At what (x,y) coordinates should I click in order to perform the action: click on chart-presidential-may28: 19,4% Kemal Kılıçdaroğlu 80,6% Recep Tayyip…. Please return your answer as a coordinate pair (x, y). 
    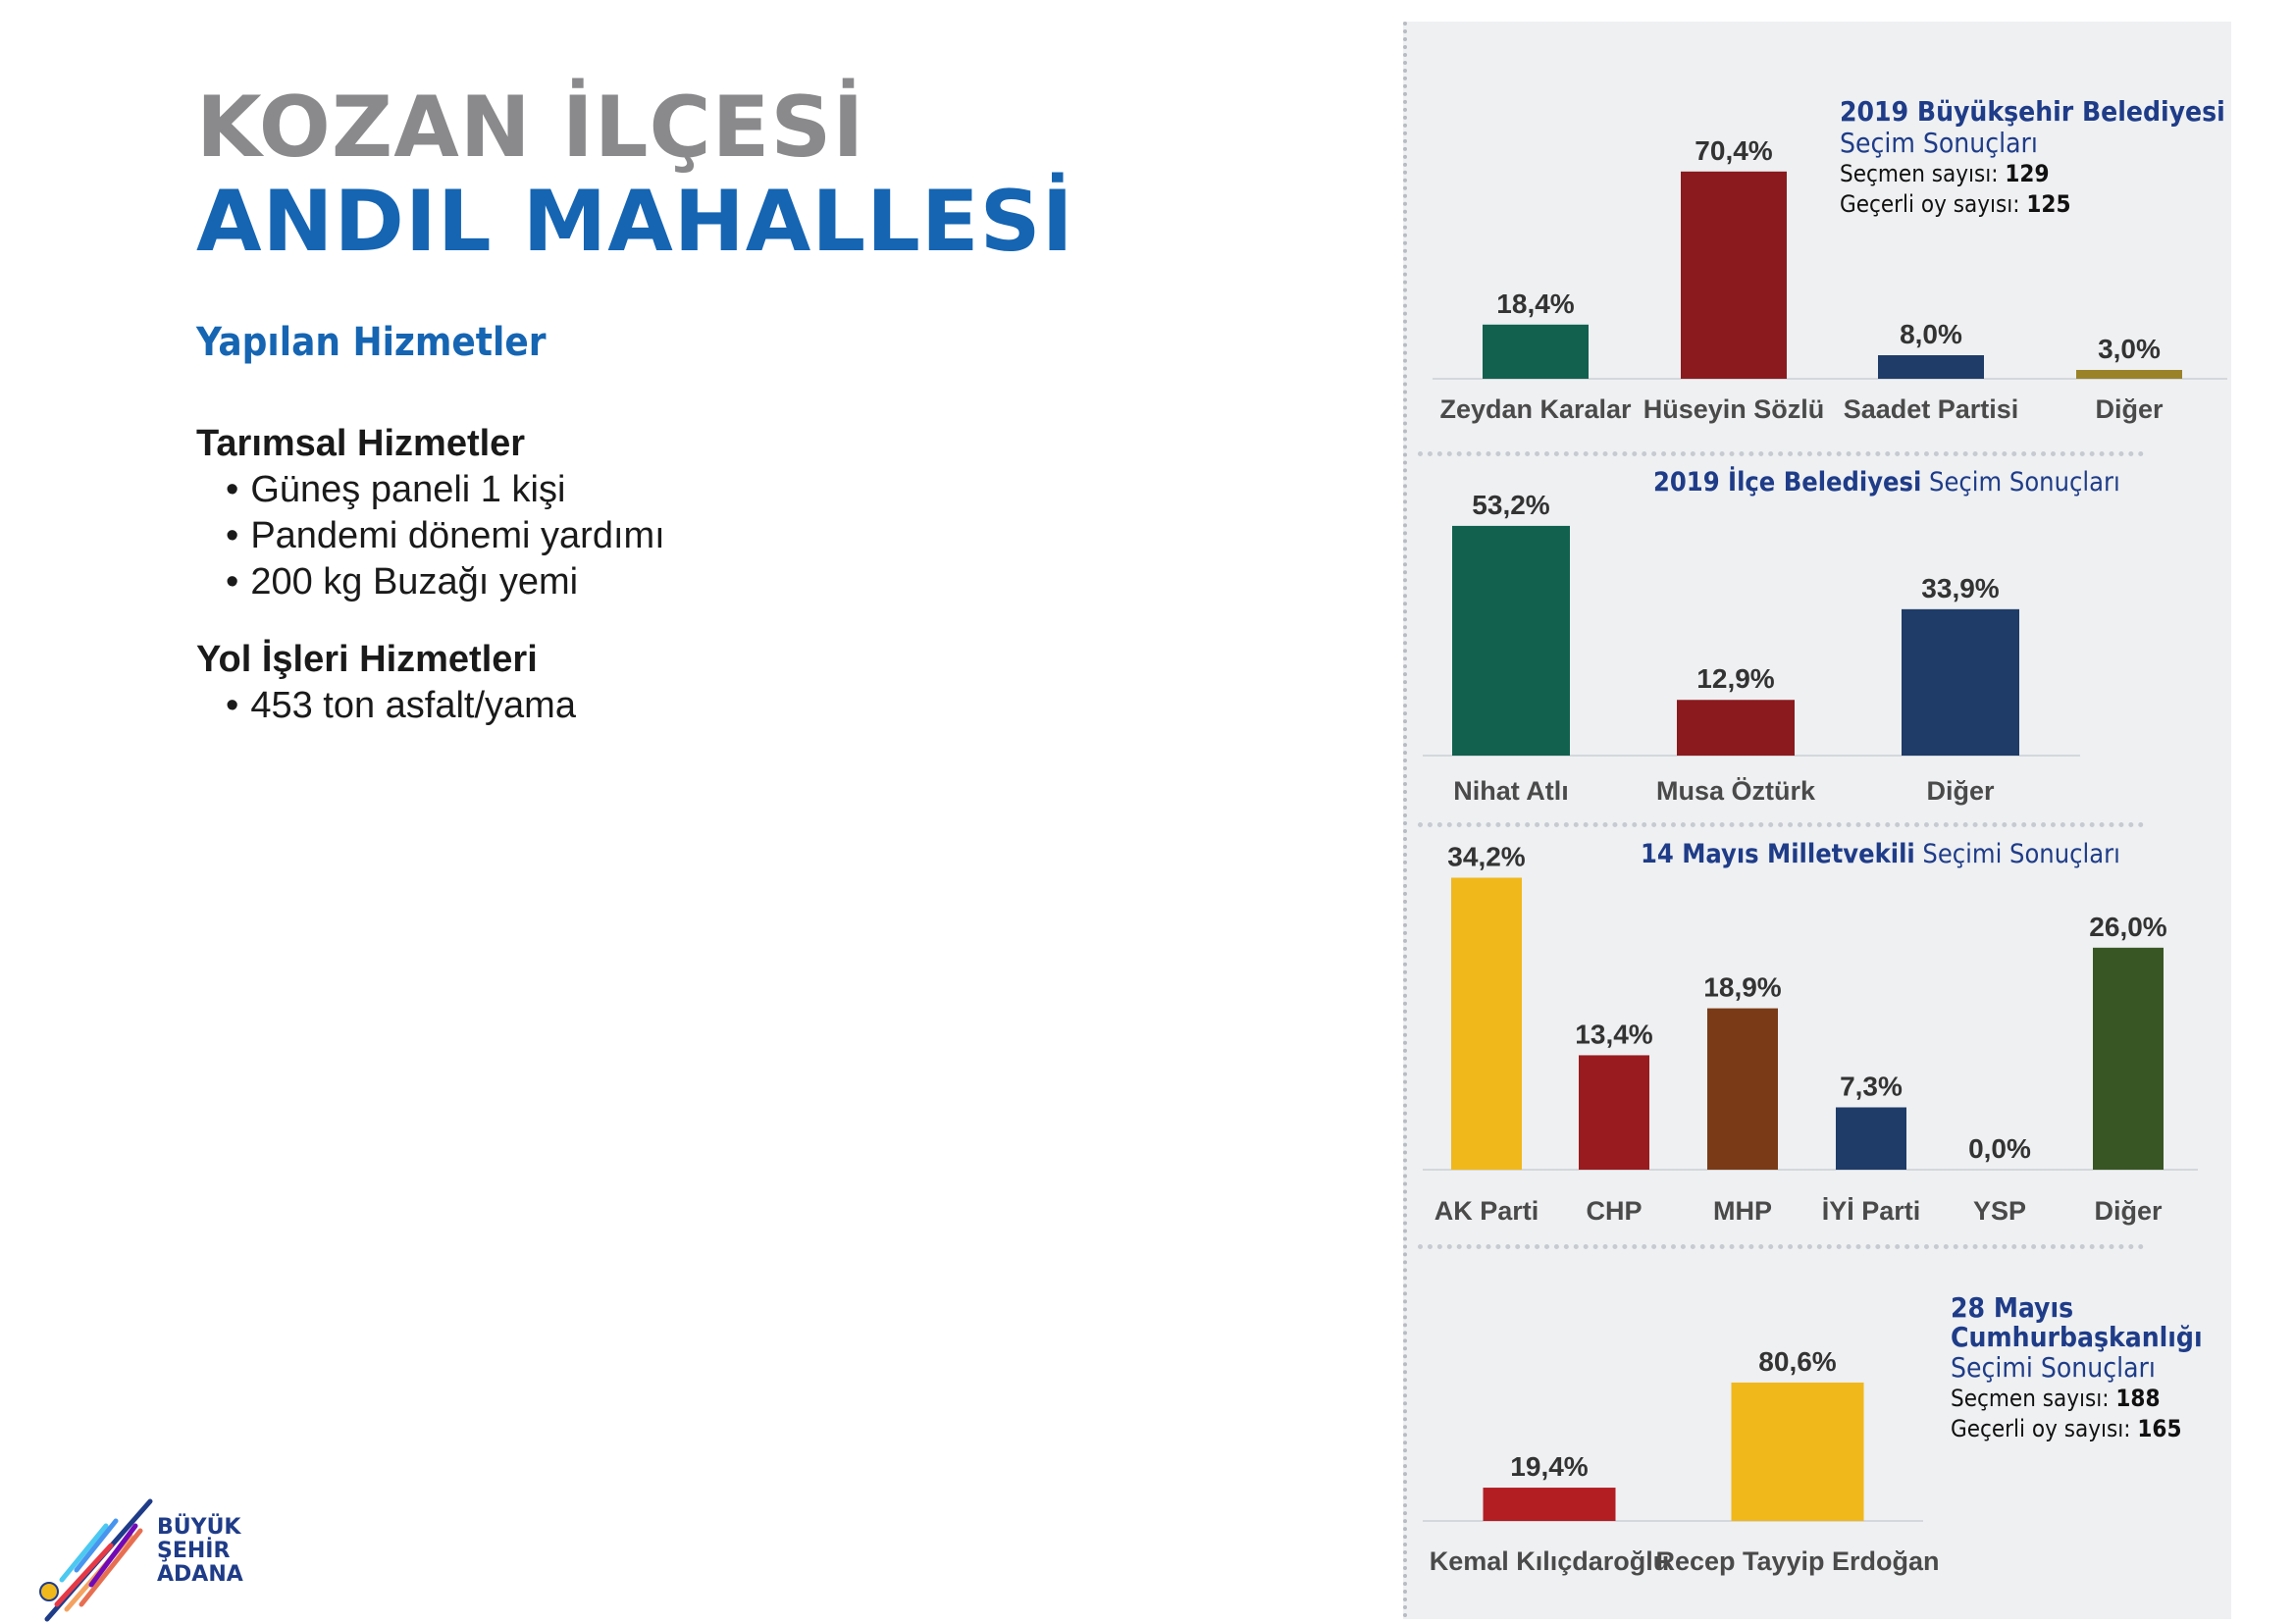
    Looking at the image, I should click on (1682, 1461).